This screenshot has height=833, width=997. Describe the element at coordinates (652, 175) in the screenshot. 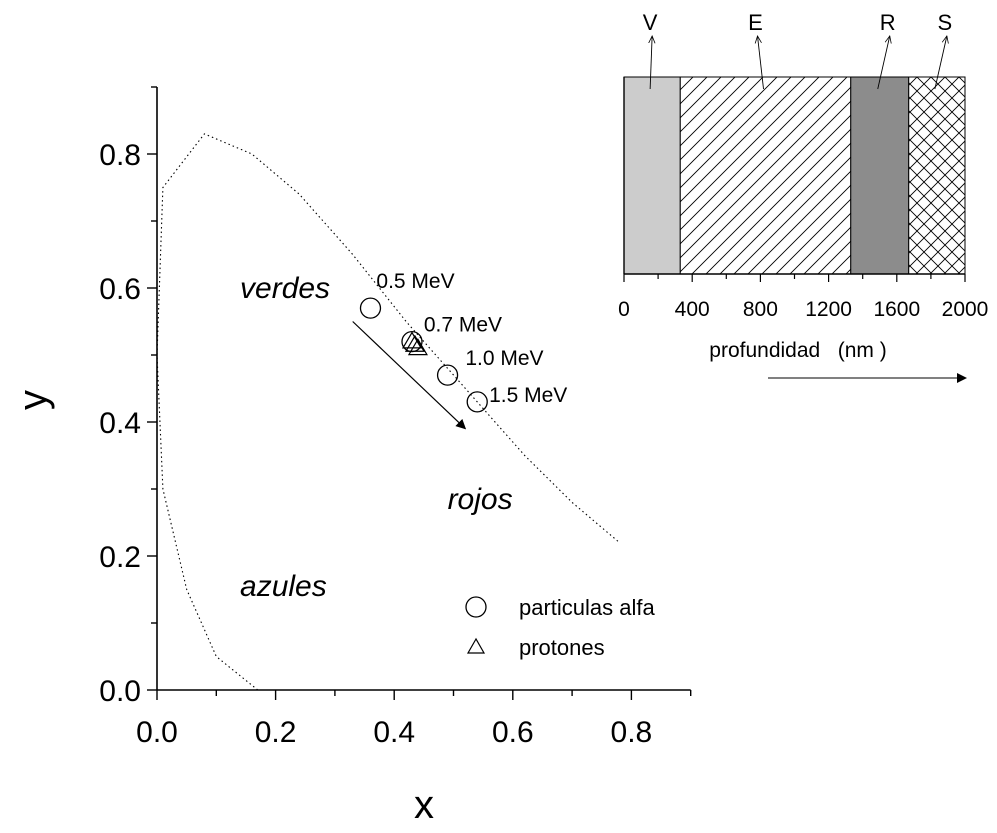

I see `layer-v` at that location.